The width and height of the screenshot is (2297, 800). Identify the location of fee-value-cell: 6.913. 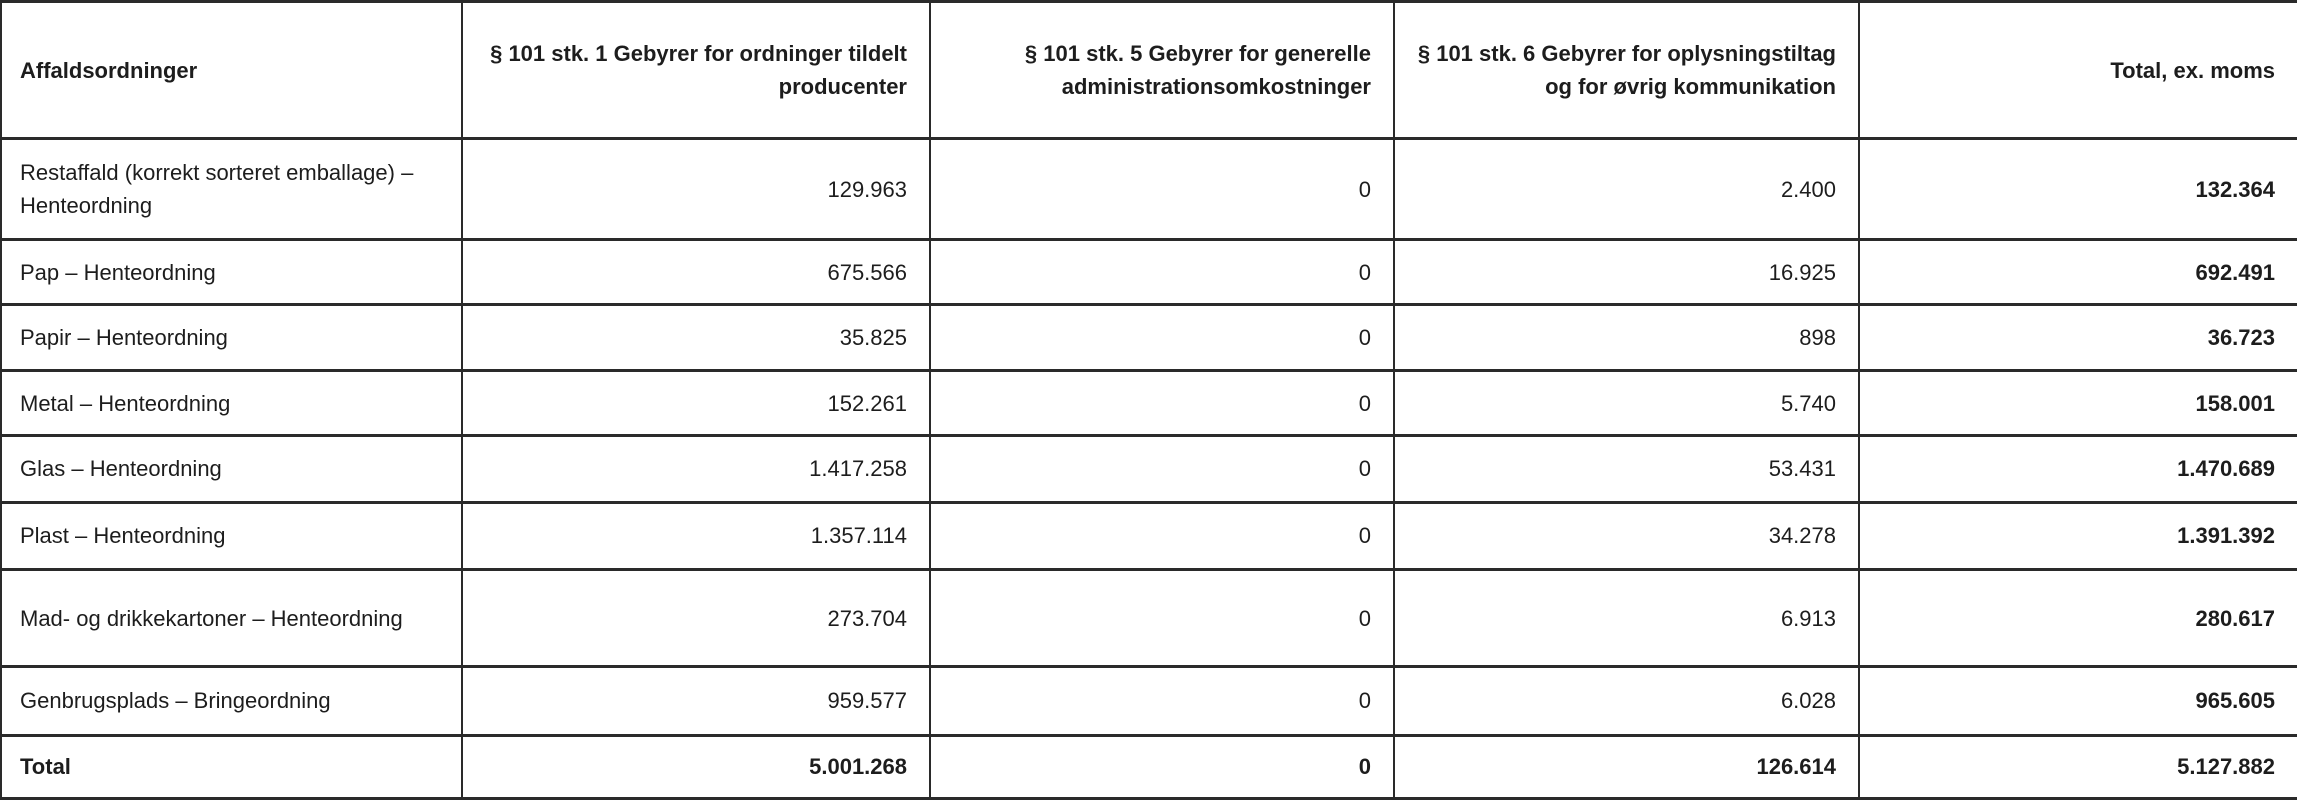
(1626, 618).